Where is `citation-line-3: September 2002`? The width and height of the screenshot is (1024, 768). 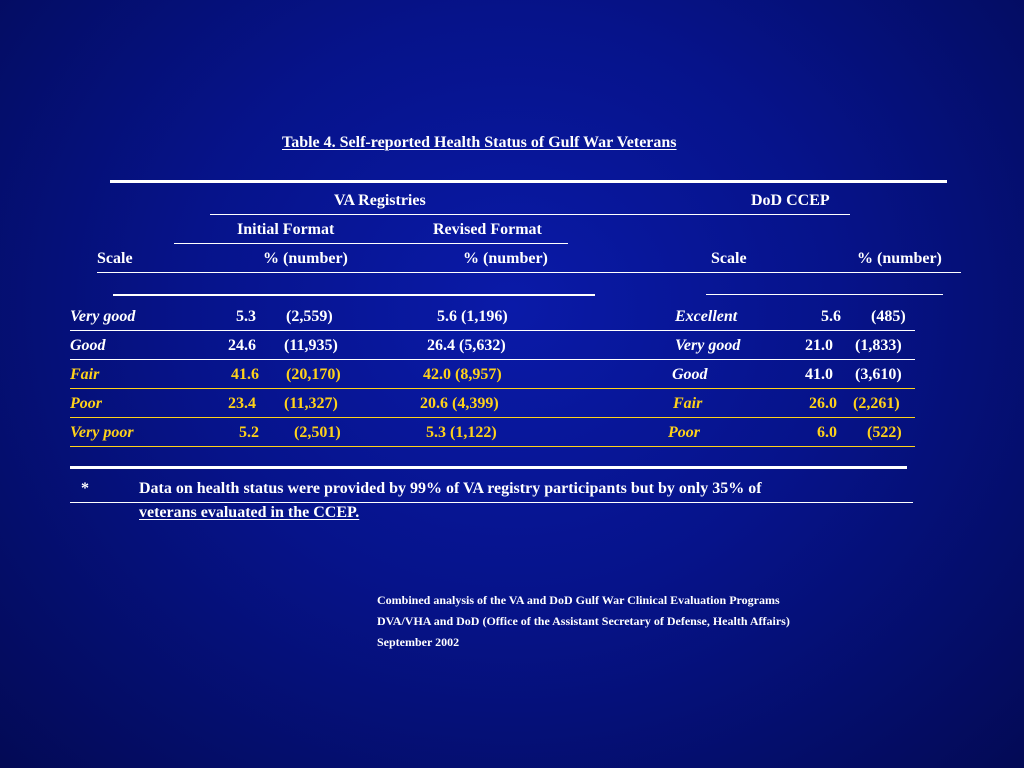 citation-line-3: September 2002 is located at coordinates (418, 642).